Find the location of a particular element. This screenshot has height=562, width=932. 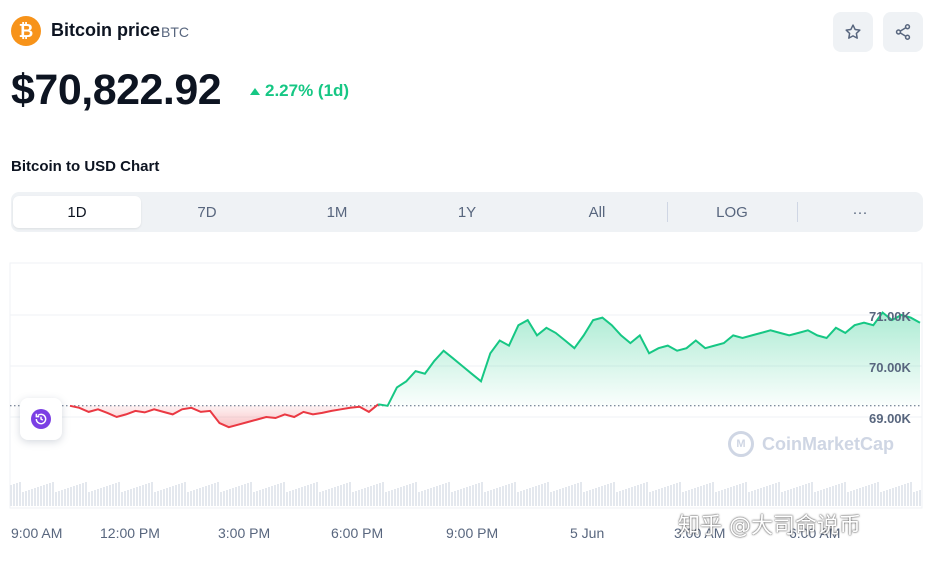

coinmarketcap-watermark: M CoinMarketCap is located at coordinates (811, 444).